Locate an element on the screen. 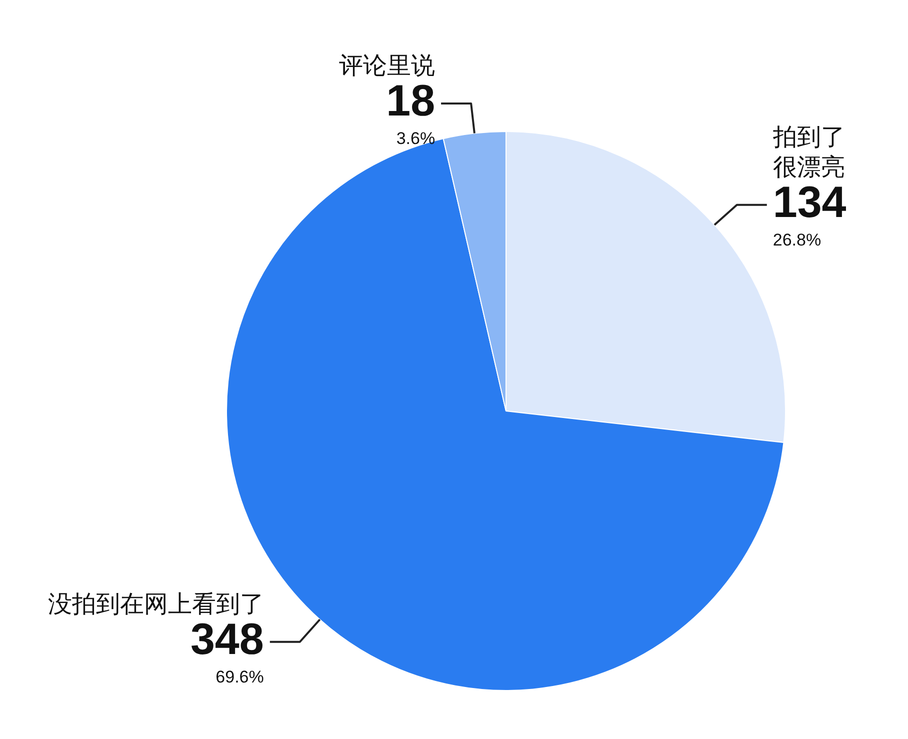 The height and width of the screenshot is (739, 908). text: 69.6% is located at coordinates (240, 677).